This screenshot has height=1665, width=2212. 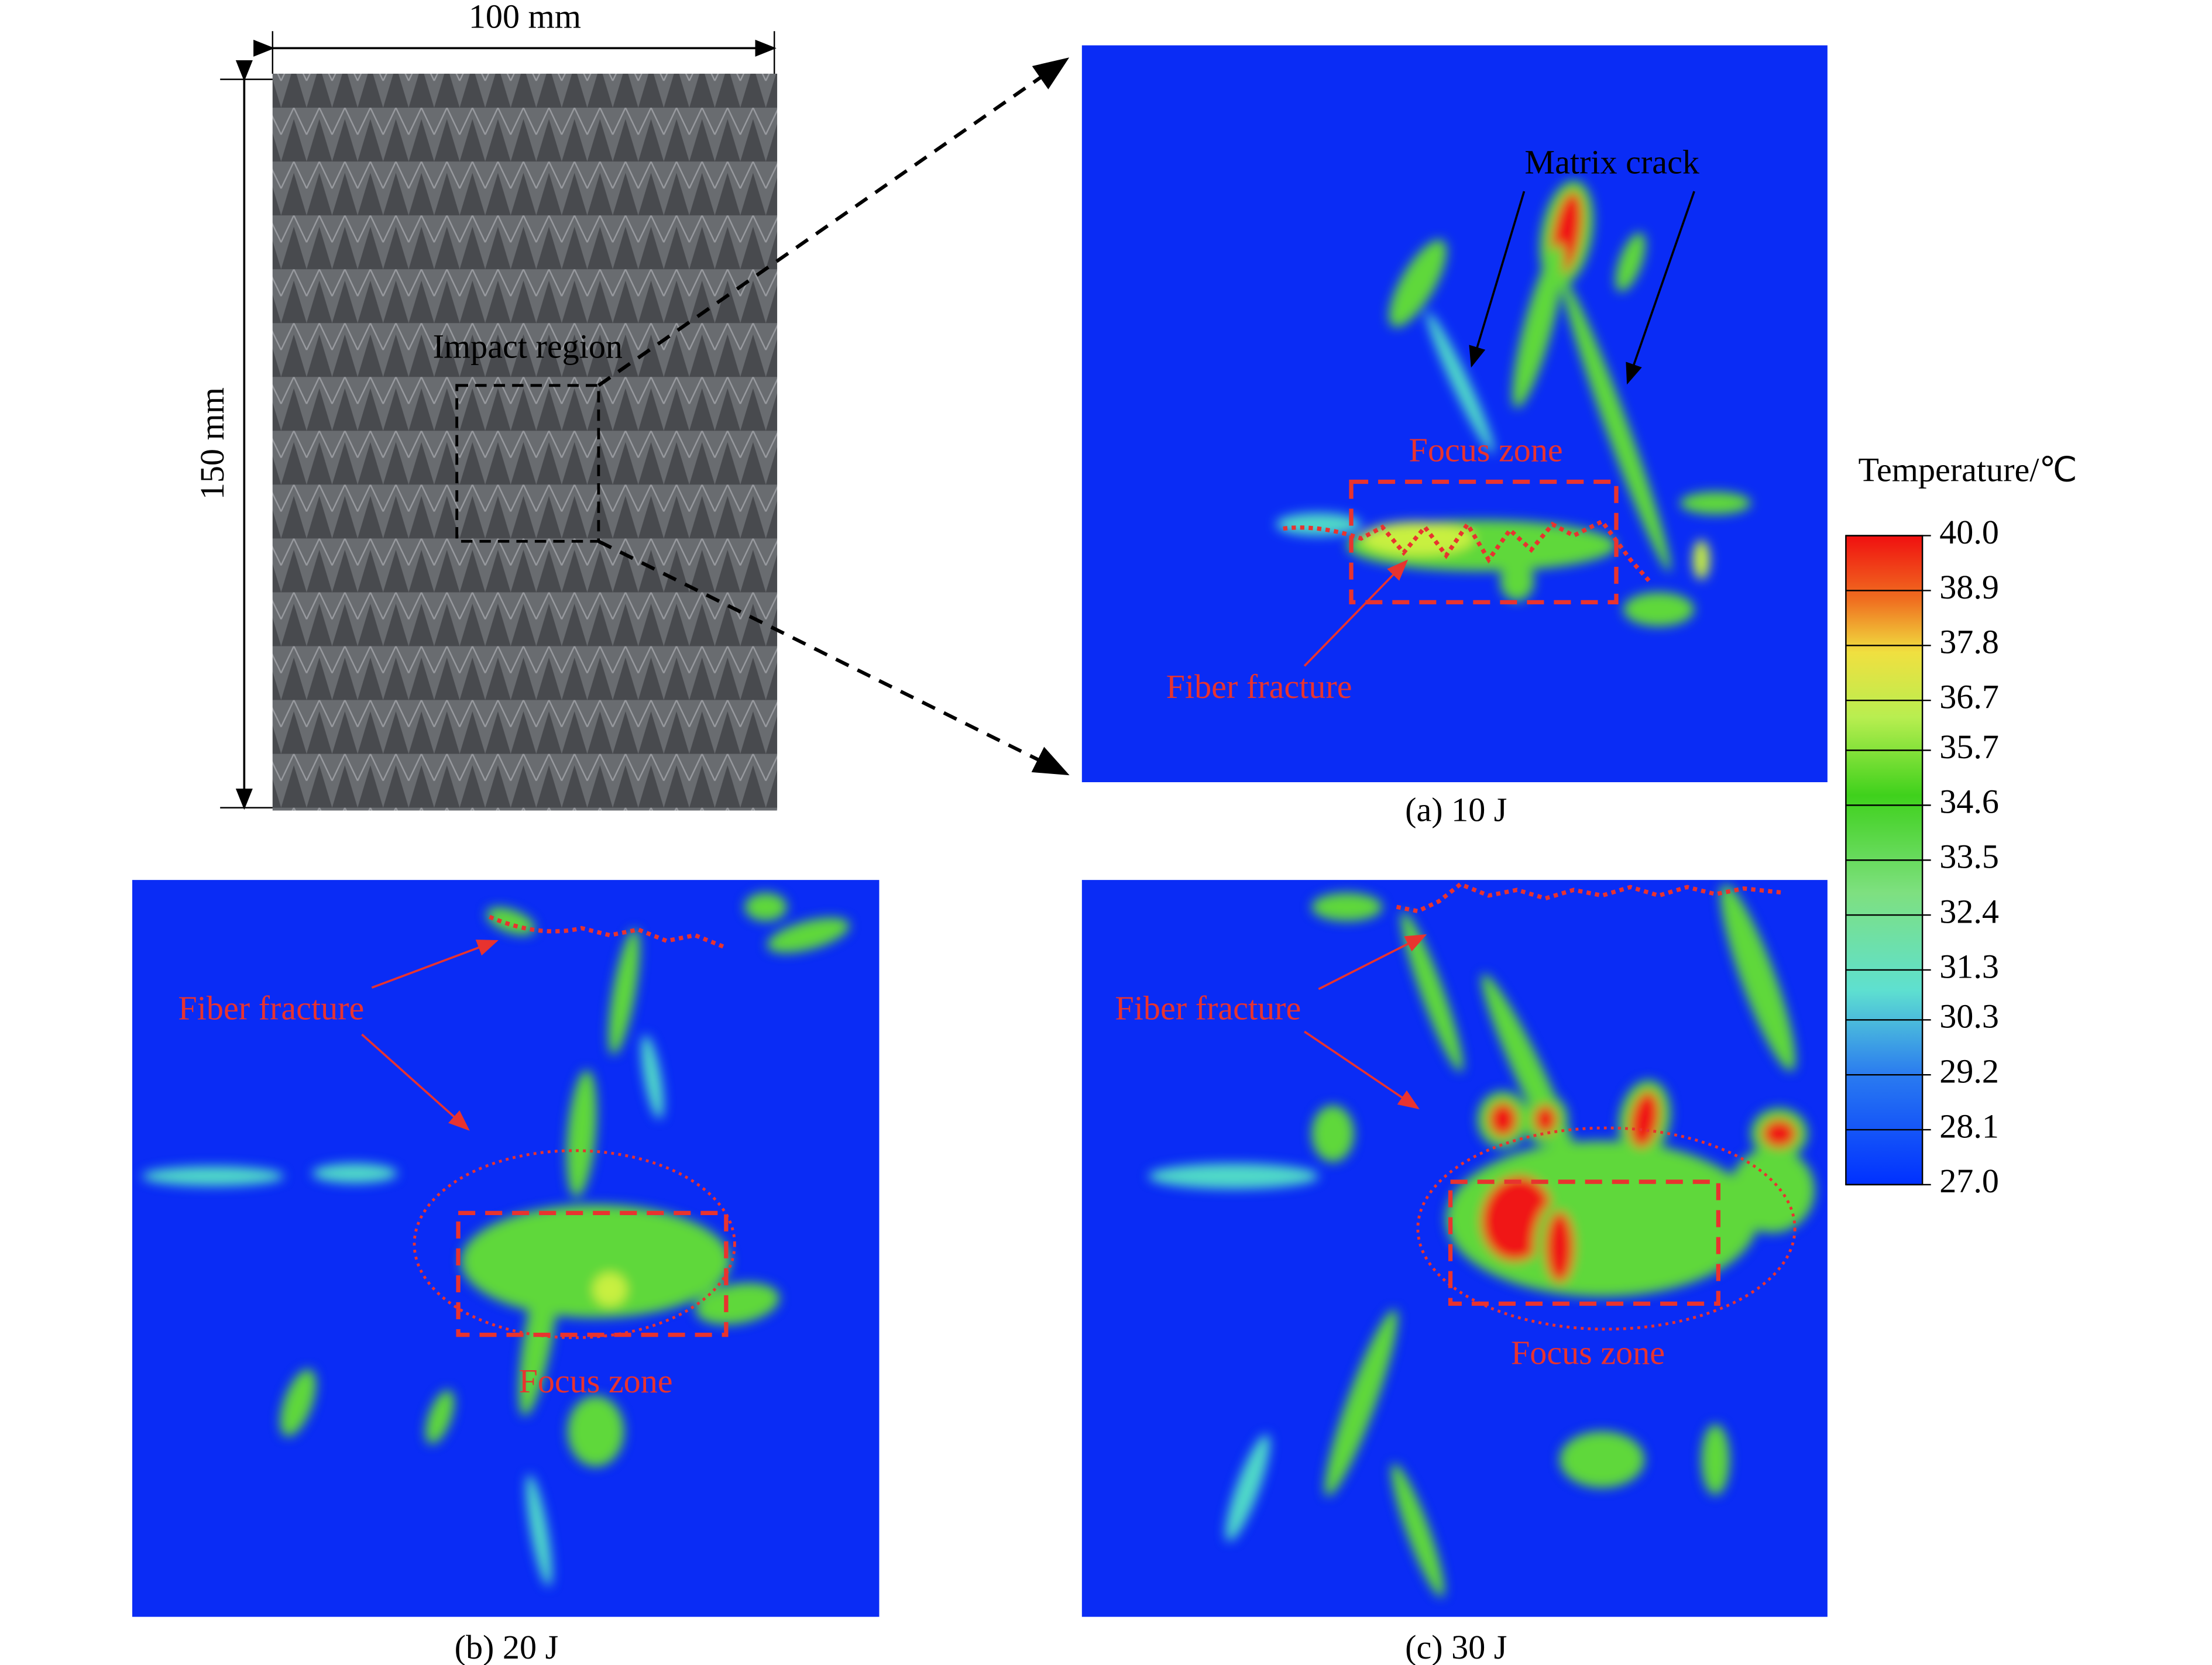 I want to click on impact-region-label: Impact region, so click(x=528, y=347).